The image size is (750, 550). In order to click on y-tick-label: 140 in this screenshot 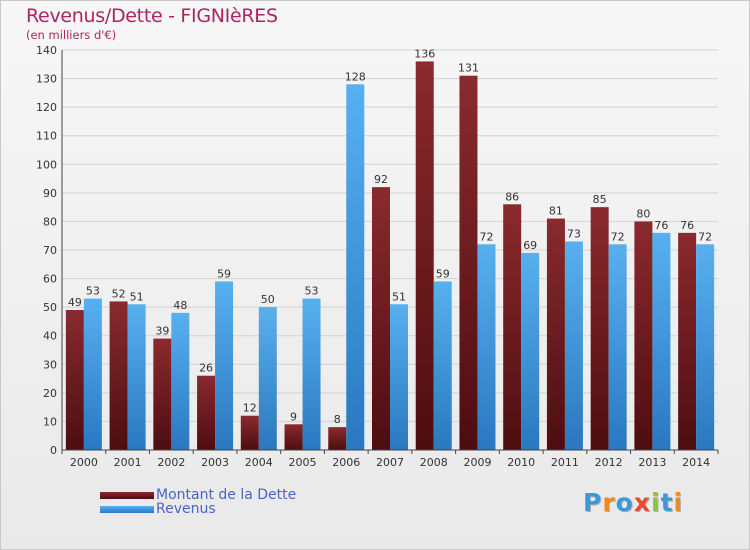, I will do `click(46, 50)`.